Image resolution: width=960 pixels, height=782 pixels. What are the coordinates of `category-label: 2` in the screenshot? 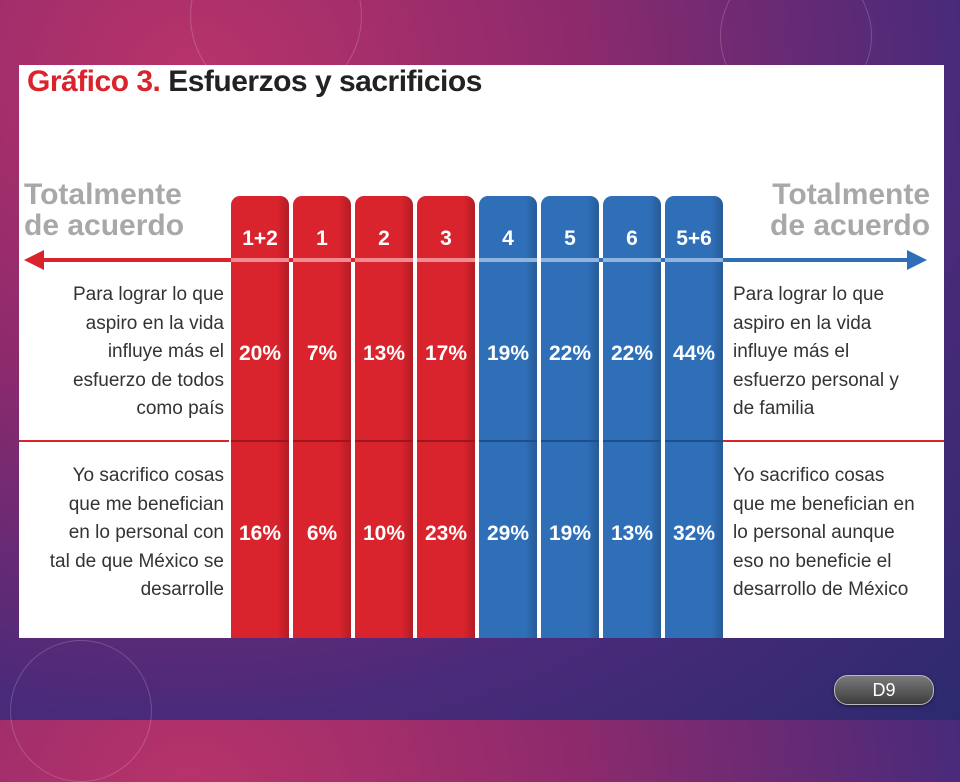 It's located at (384, 238).